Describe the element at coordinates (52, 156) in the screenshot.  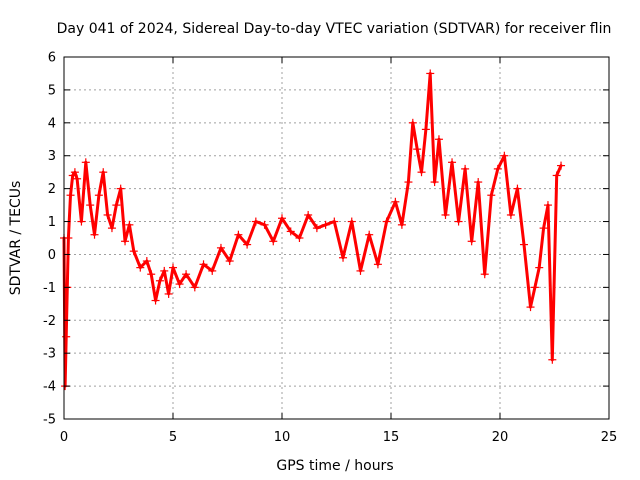
I see `y-tick-label: 3` at that location.